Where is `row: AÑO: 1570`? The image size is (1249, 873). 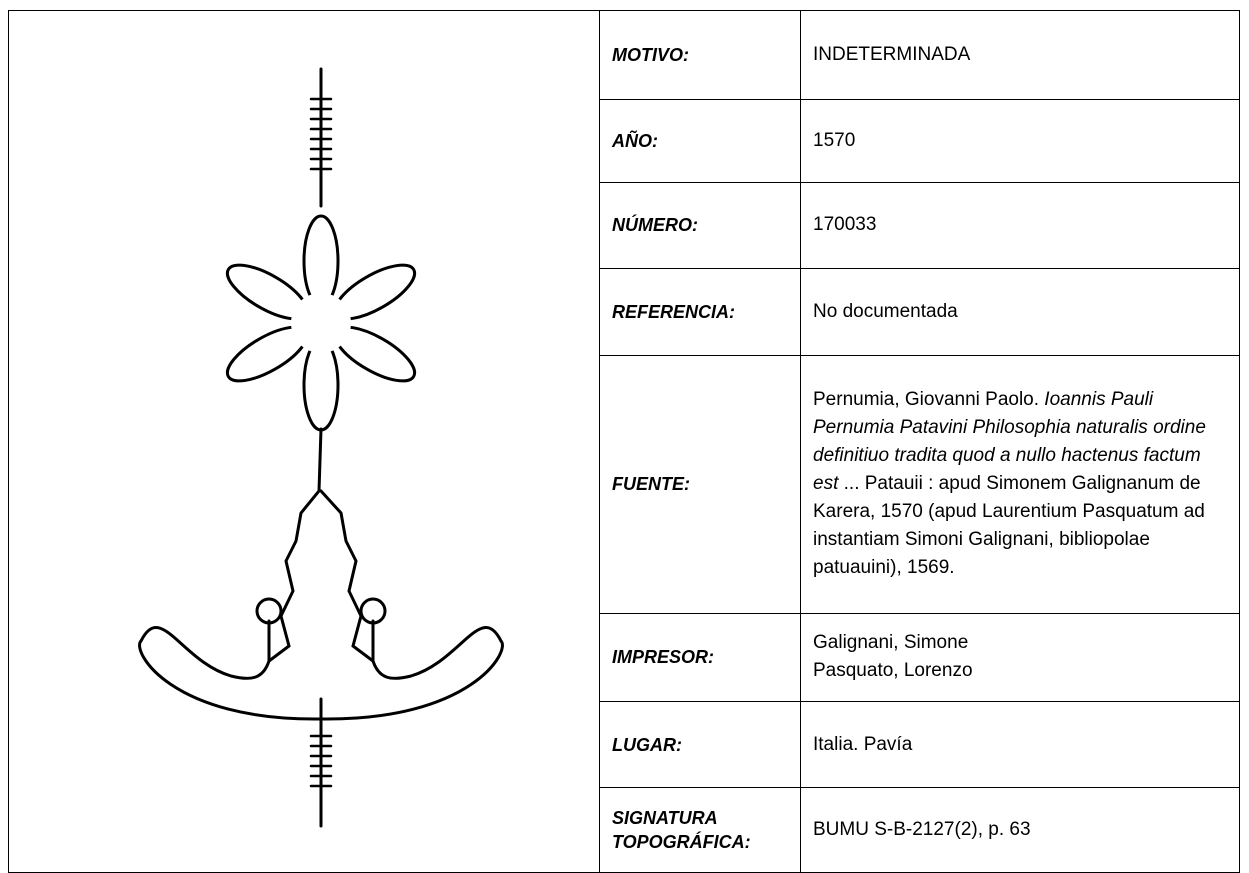
row: AÑO: 1570 is located at coordinates (624, 140).